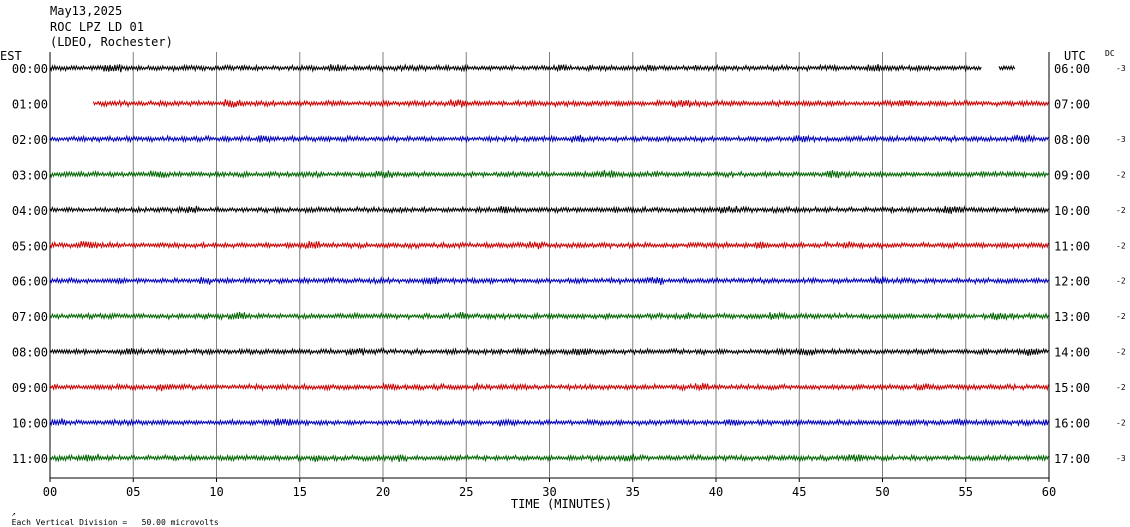  What do you see at coordinates (716, 492) in the screenshot?
I see `x-tick-label: 40` at bounding box center [716, 492].